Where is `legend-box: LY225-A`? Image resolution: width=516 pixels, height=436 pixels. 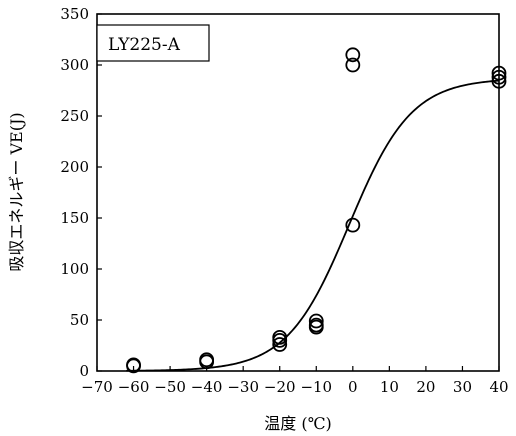
legend-box: LY225-A is located at coordinates (153, 43).